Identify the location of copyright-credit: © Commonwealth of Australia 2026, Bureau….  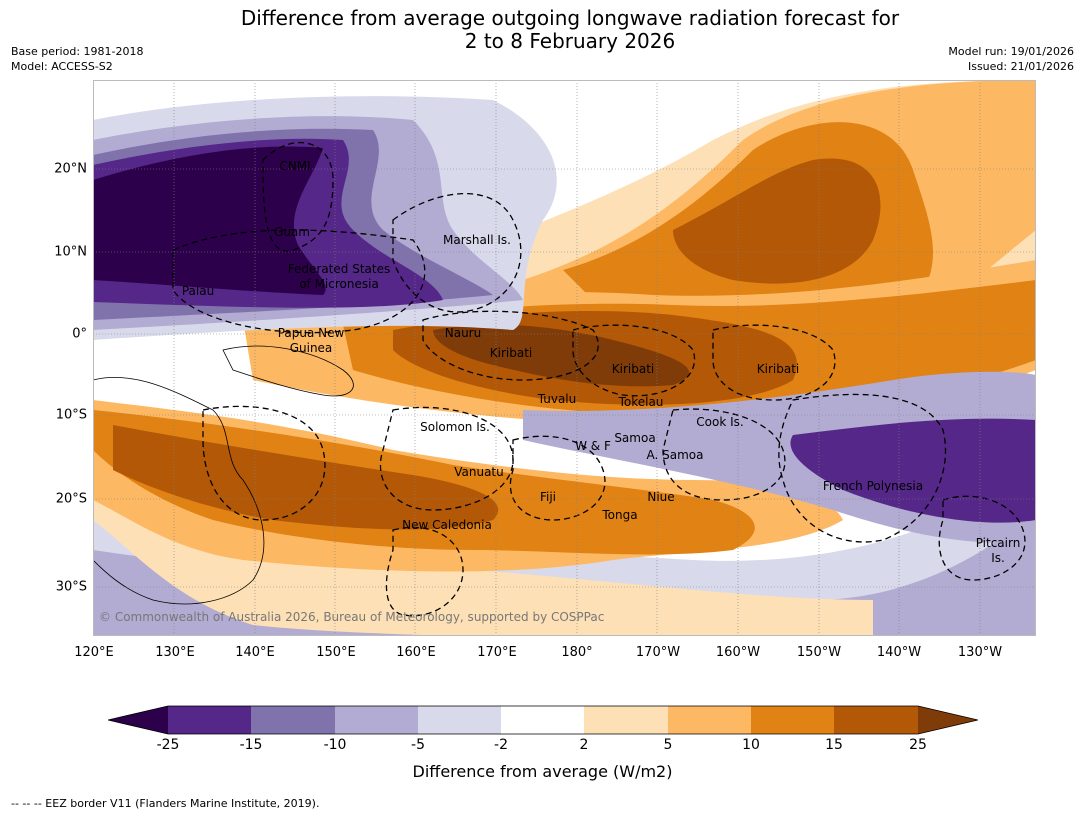
(351, 617).